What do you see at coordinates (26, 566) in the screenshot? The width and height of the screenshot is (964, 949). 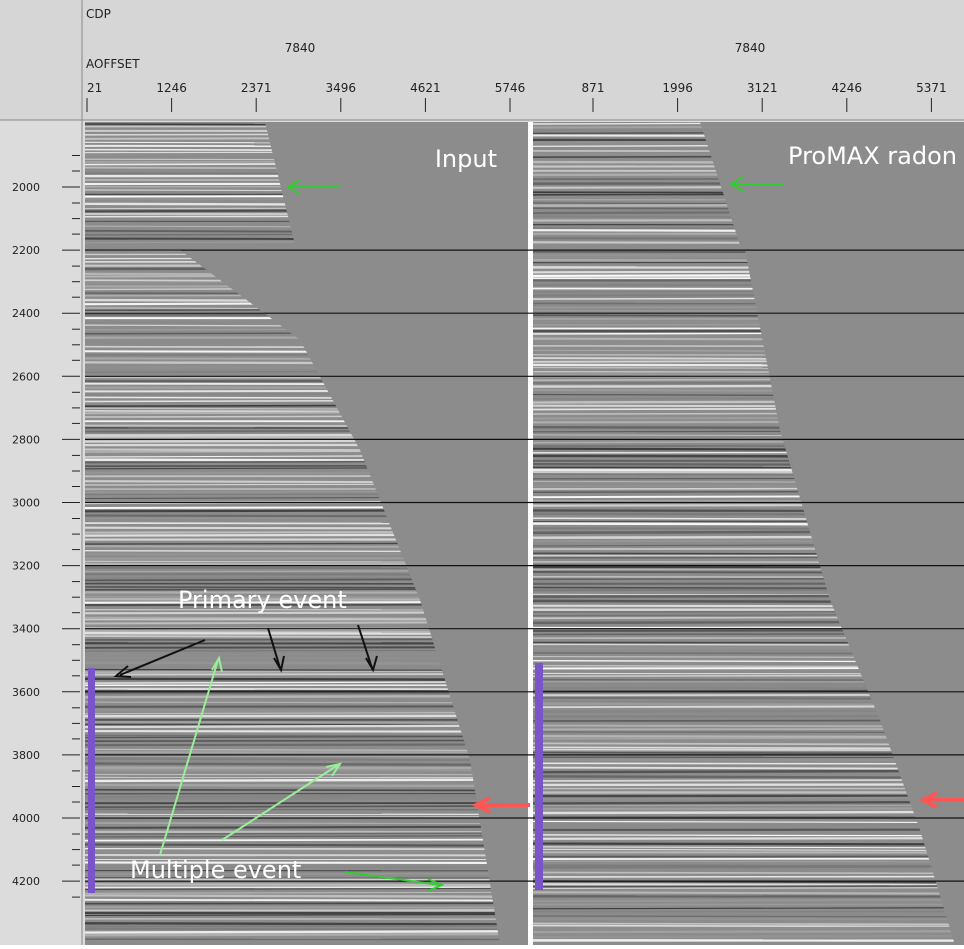 I see `time-tick-label: 3200` at bounding box center [26, 566].